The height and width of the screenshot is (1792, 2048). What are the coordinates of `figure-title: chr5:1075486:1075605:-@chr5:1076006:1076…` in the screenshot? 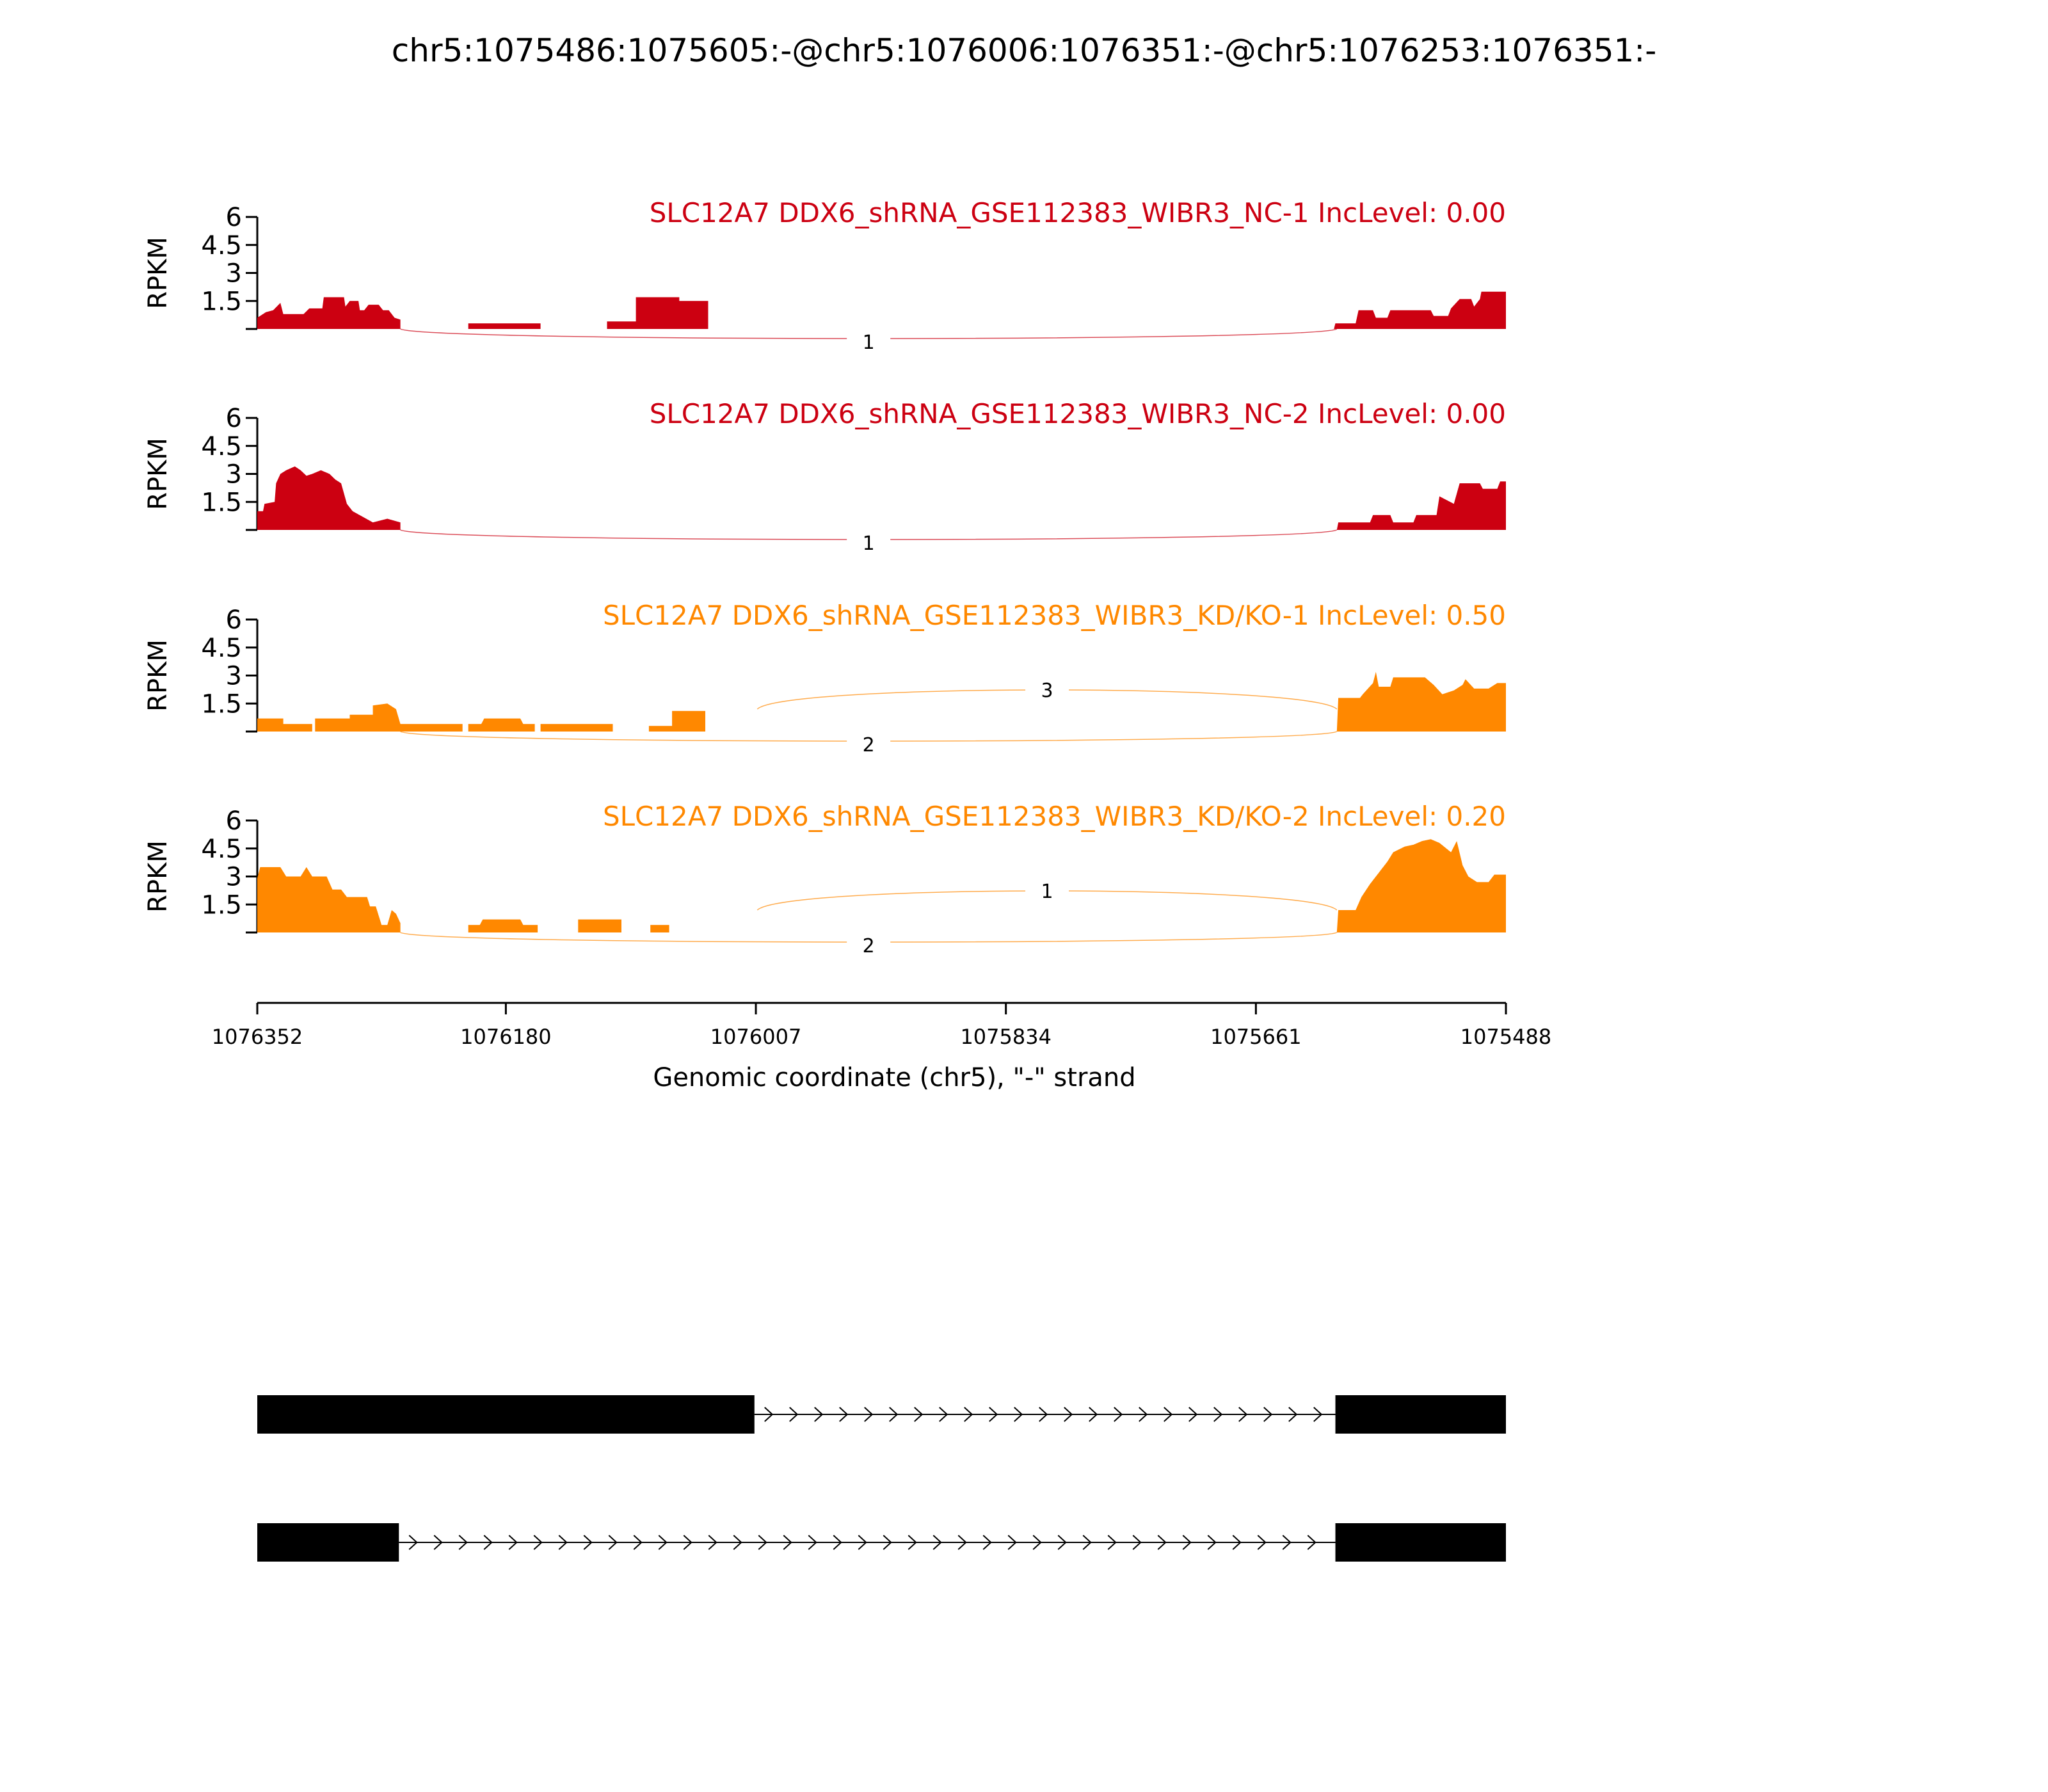 It's located at (1024, 50).